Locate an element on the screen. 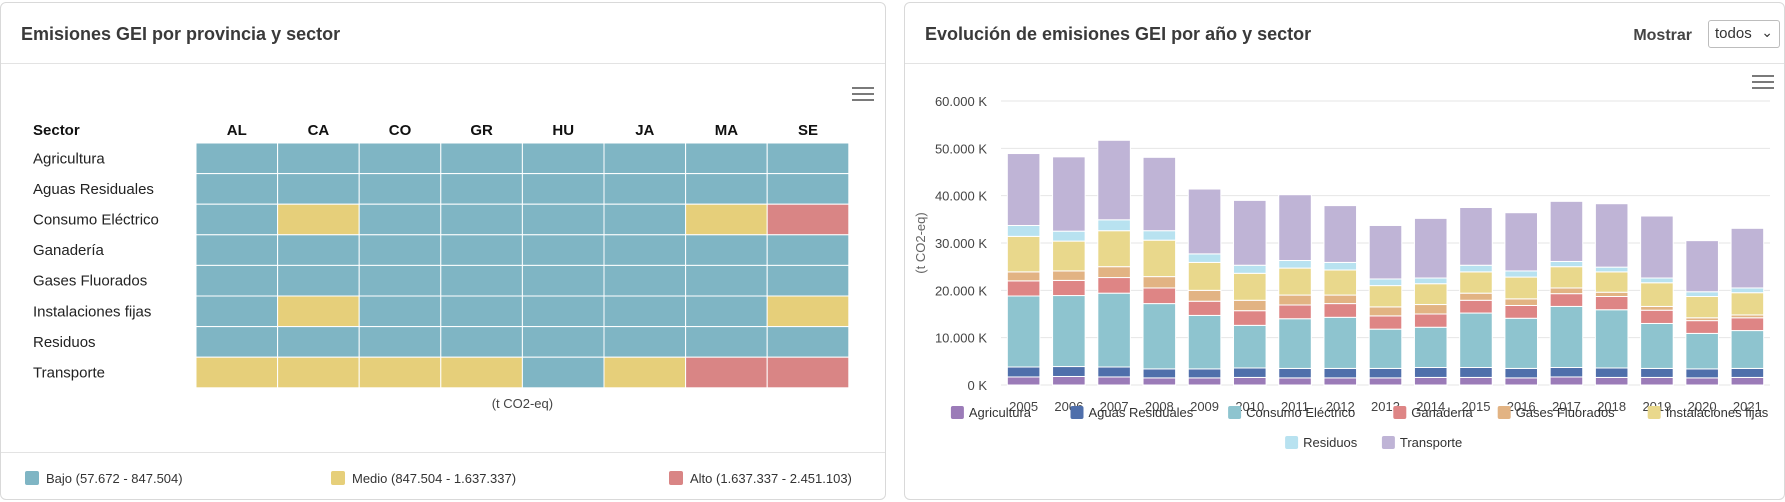 This screenshot has height=502, width=1785. legend-label-gases-fluorados: Gases Fluorados is located at coordinates (1565, 412).